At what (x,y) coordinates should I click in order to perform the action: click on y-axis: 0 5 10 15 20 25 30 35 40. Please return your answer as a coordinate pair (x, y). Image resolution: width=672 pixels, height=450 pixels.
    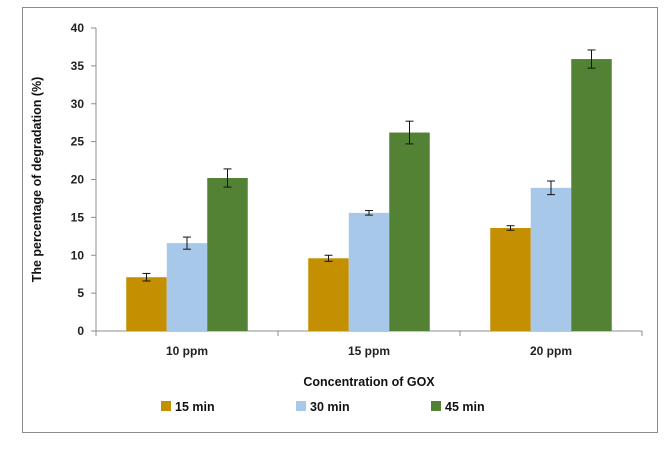
    Looking at the image, I should click on (84, 179).